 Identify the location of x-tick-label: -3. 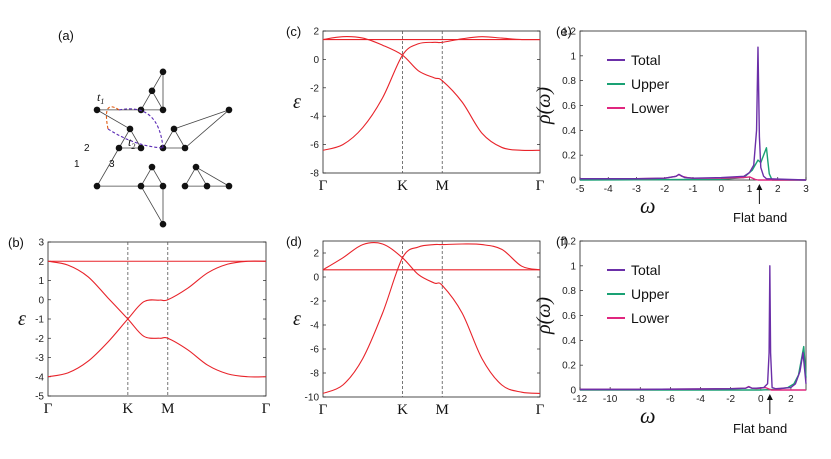
(636, 189).